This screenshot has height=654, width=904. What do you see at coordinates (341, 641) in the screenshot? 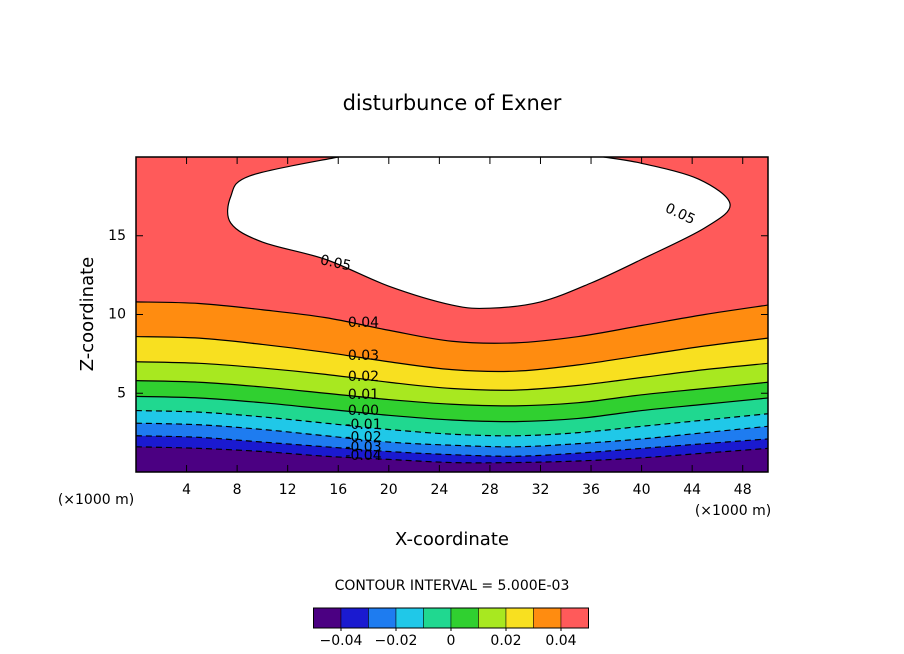
I see `colorbar-tick-label: −0.04` at bounding box center [341, 641].